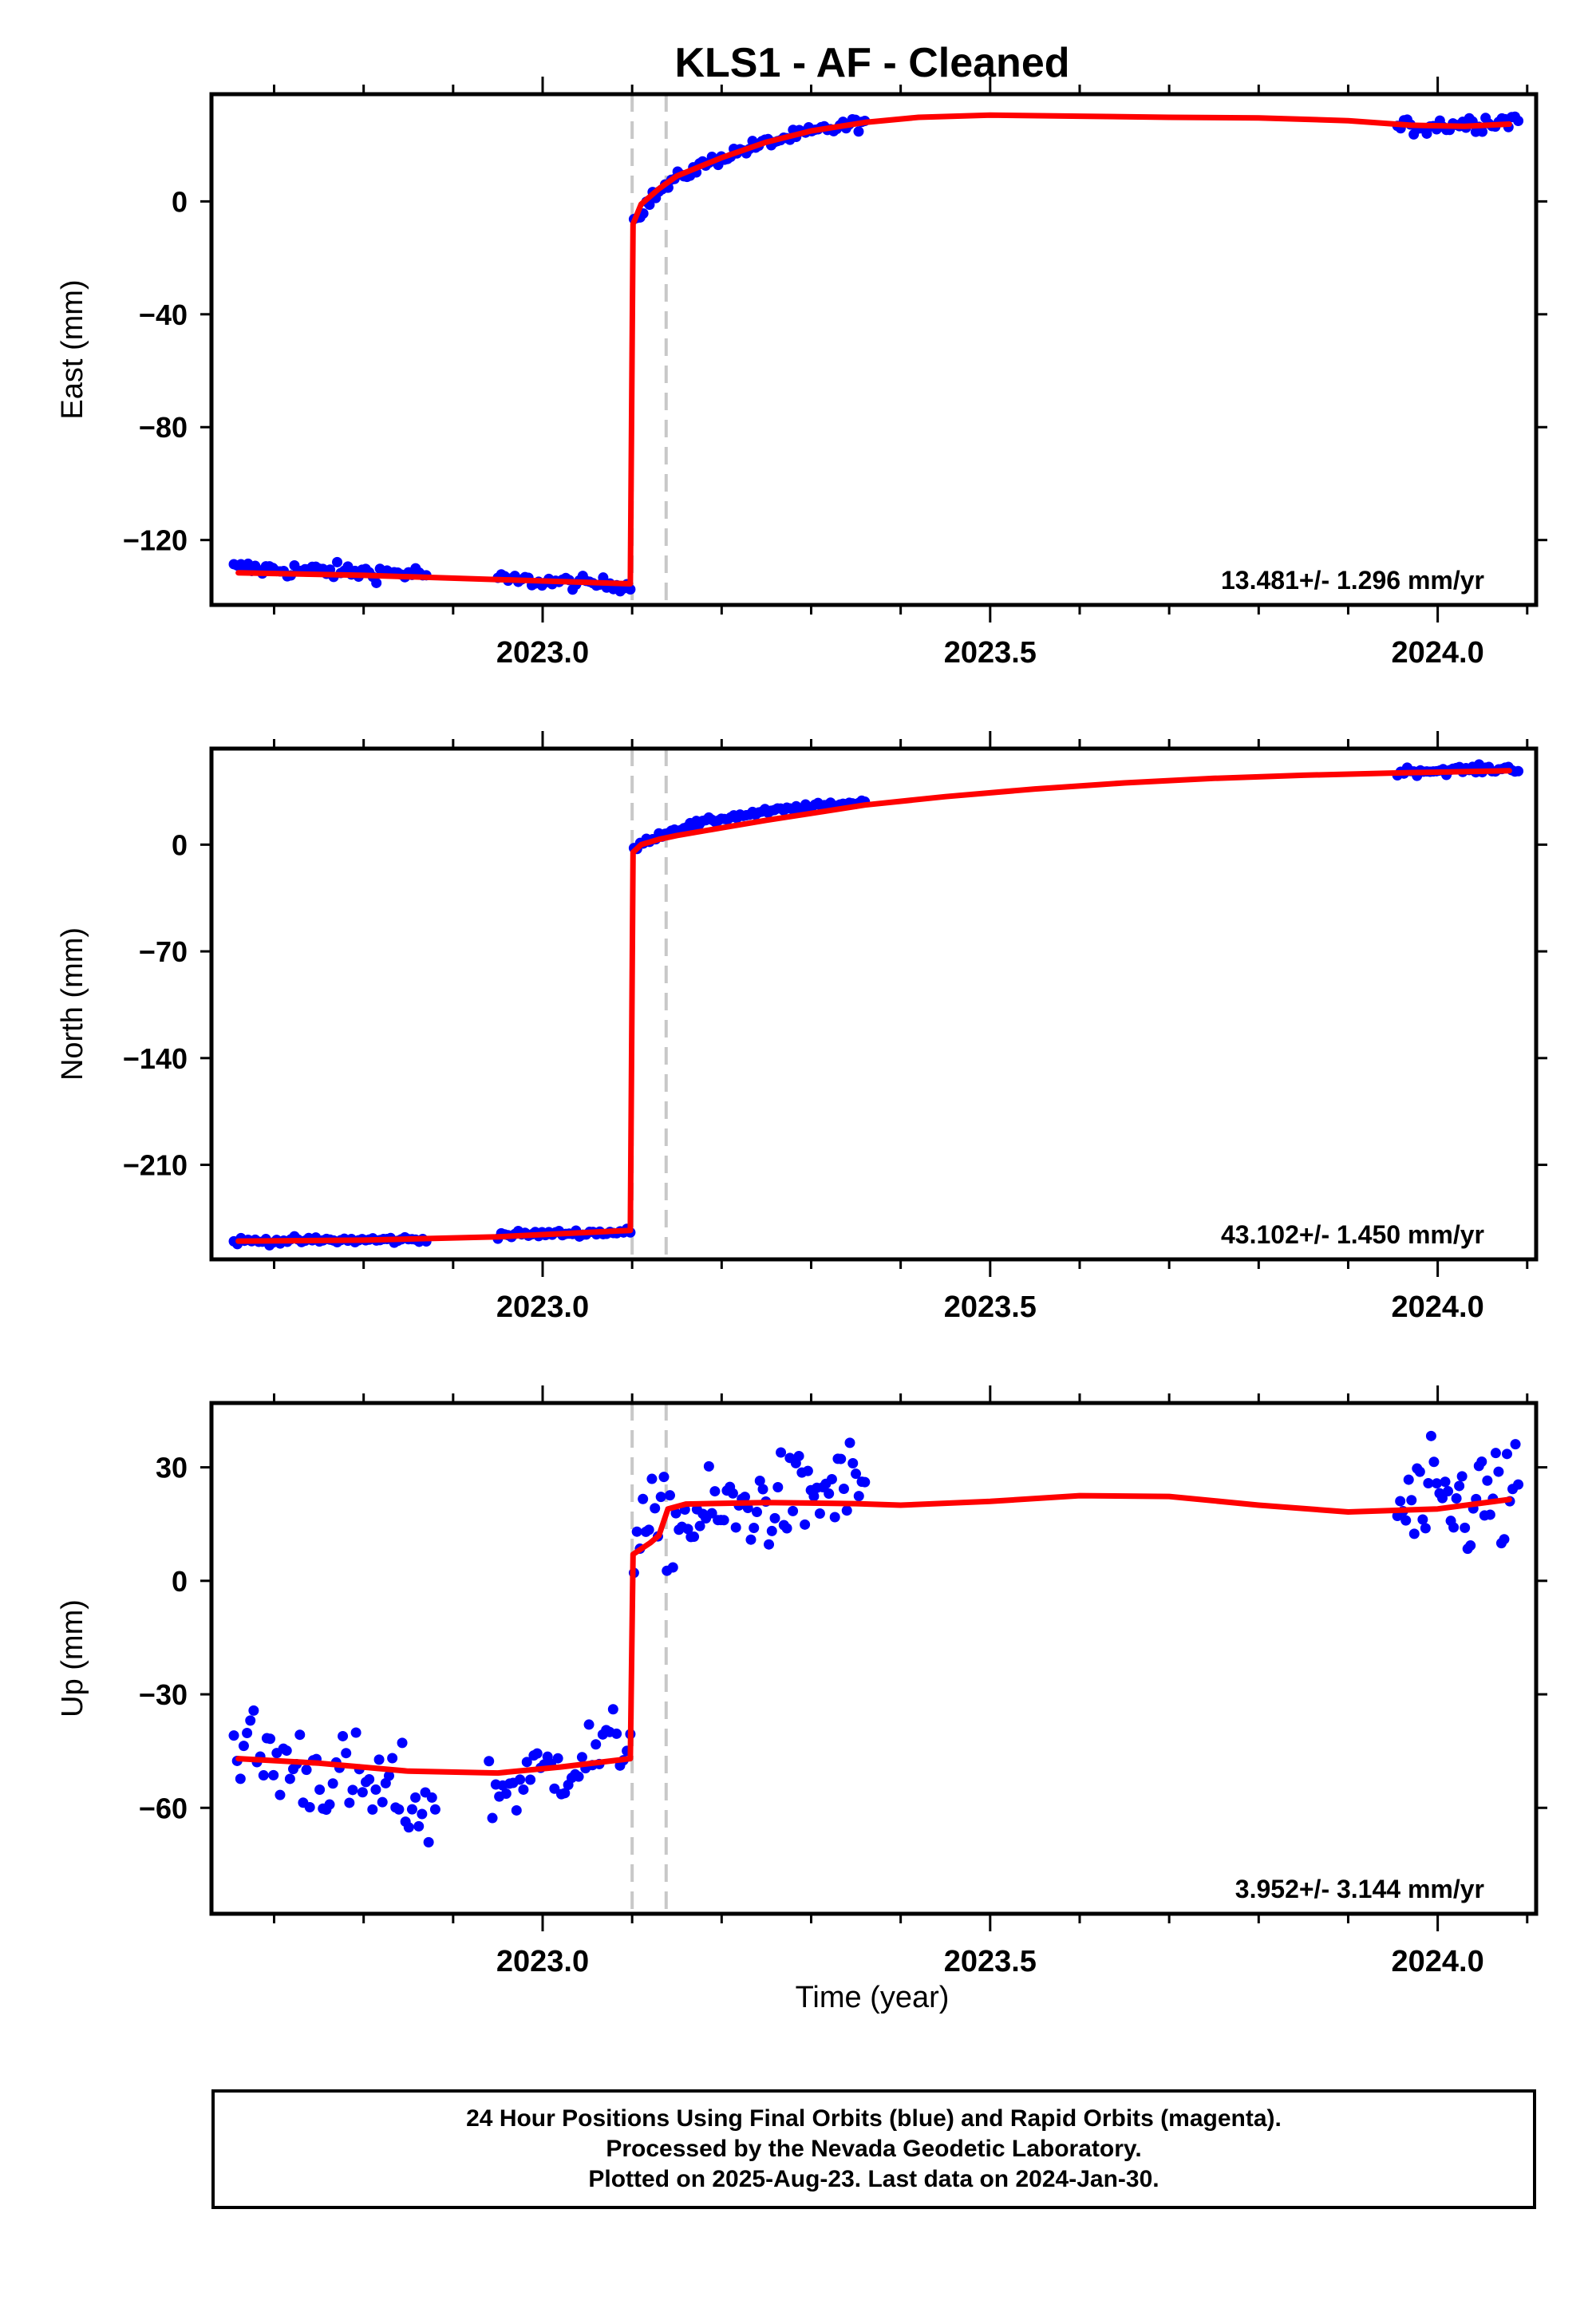 Image resolution: width=1596 pixels, height=2316 pixels. I want to click on rate-annotation: 43.102+/- 1.450 mm/yr, so click(1352, 1234).